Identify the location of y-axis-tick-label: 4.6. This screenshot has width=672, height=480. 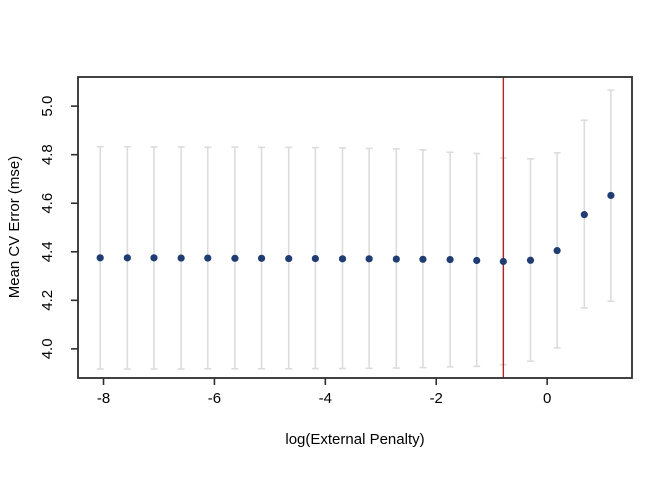
(47, 203).